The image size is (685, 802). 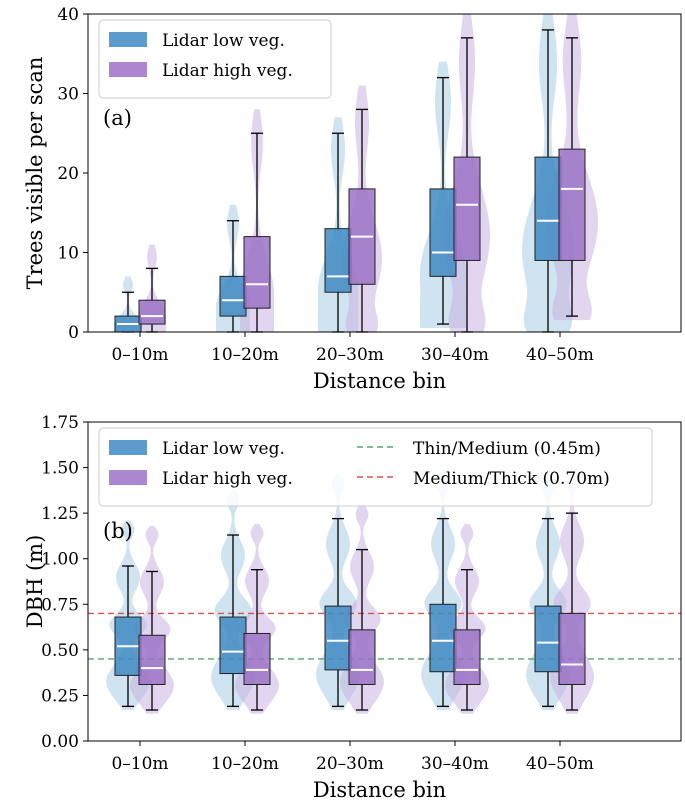 I want to click on y-tick-label-3: 30, so click(x=68, y=95).